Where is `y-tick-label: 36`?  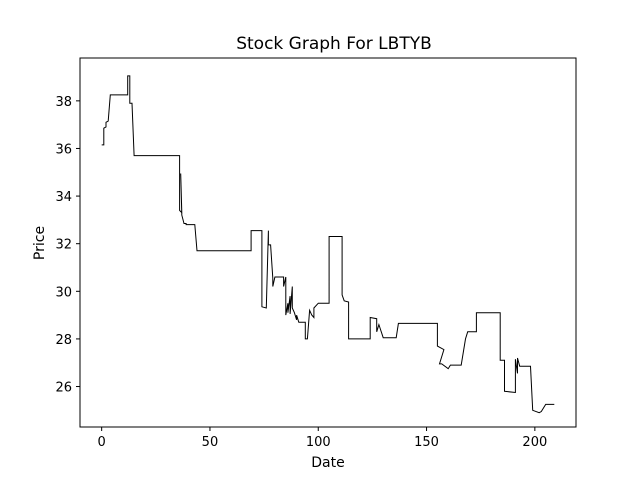
y-tick-label: 36 is located at coordinates (63, 149).